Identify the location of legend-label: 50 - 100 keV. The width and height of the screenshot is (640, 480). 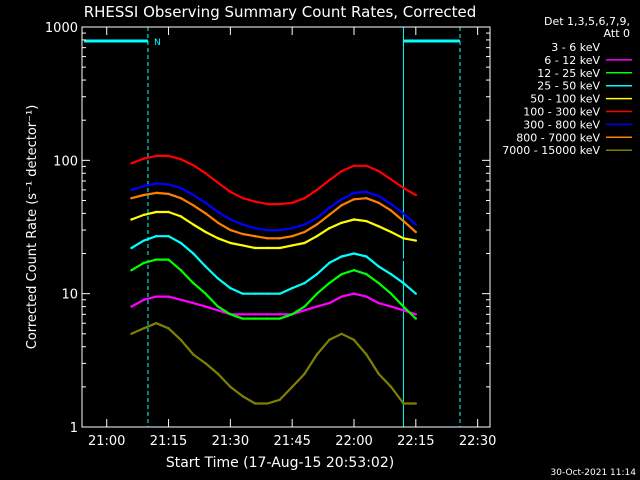
(565, 99).